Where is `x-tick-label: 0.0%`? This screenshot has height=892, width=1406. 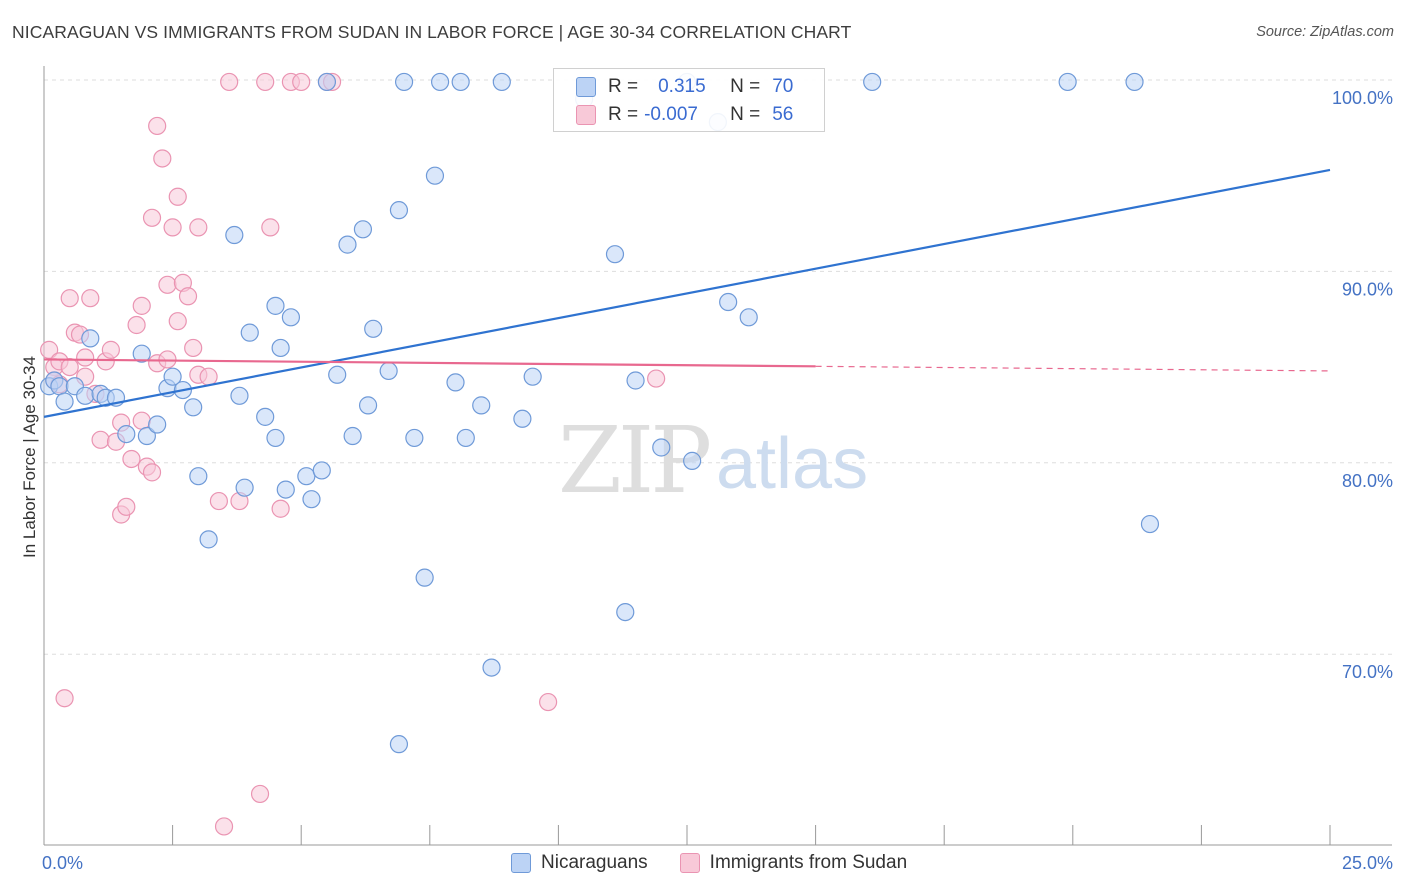 x-tick-label: 0.0% is located at coordinates (62, 863).